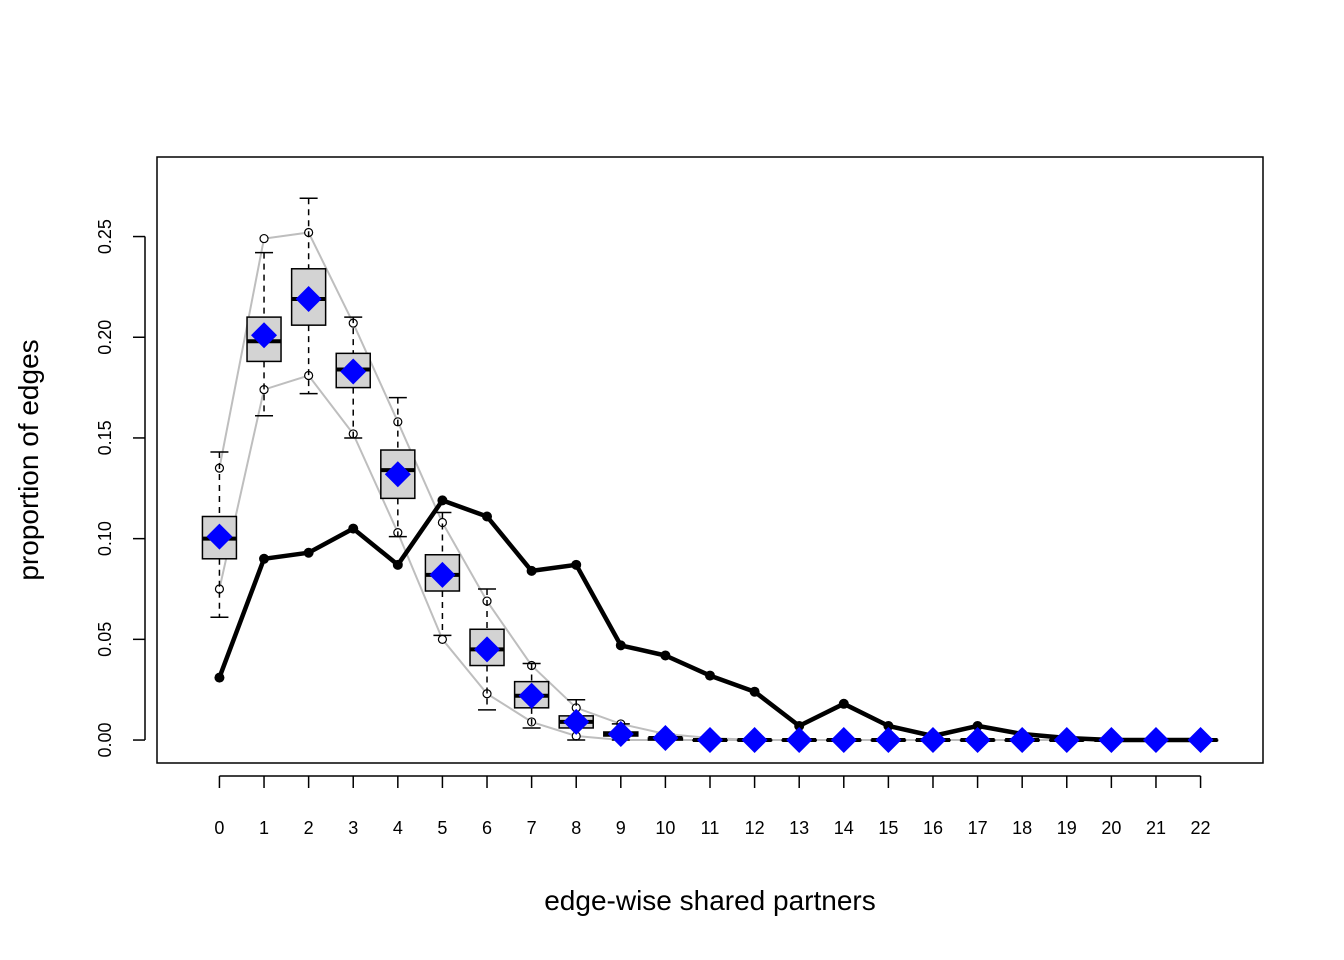  What do you see at coordinates (398, 828) in the screenshot?
I see `x-tick-label: 4` at bounding box center [398, 828].